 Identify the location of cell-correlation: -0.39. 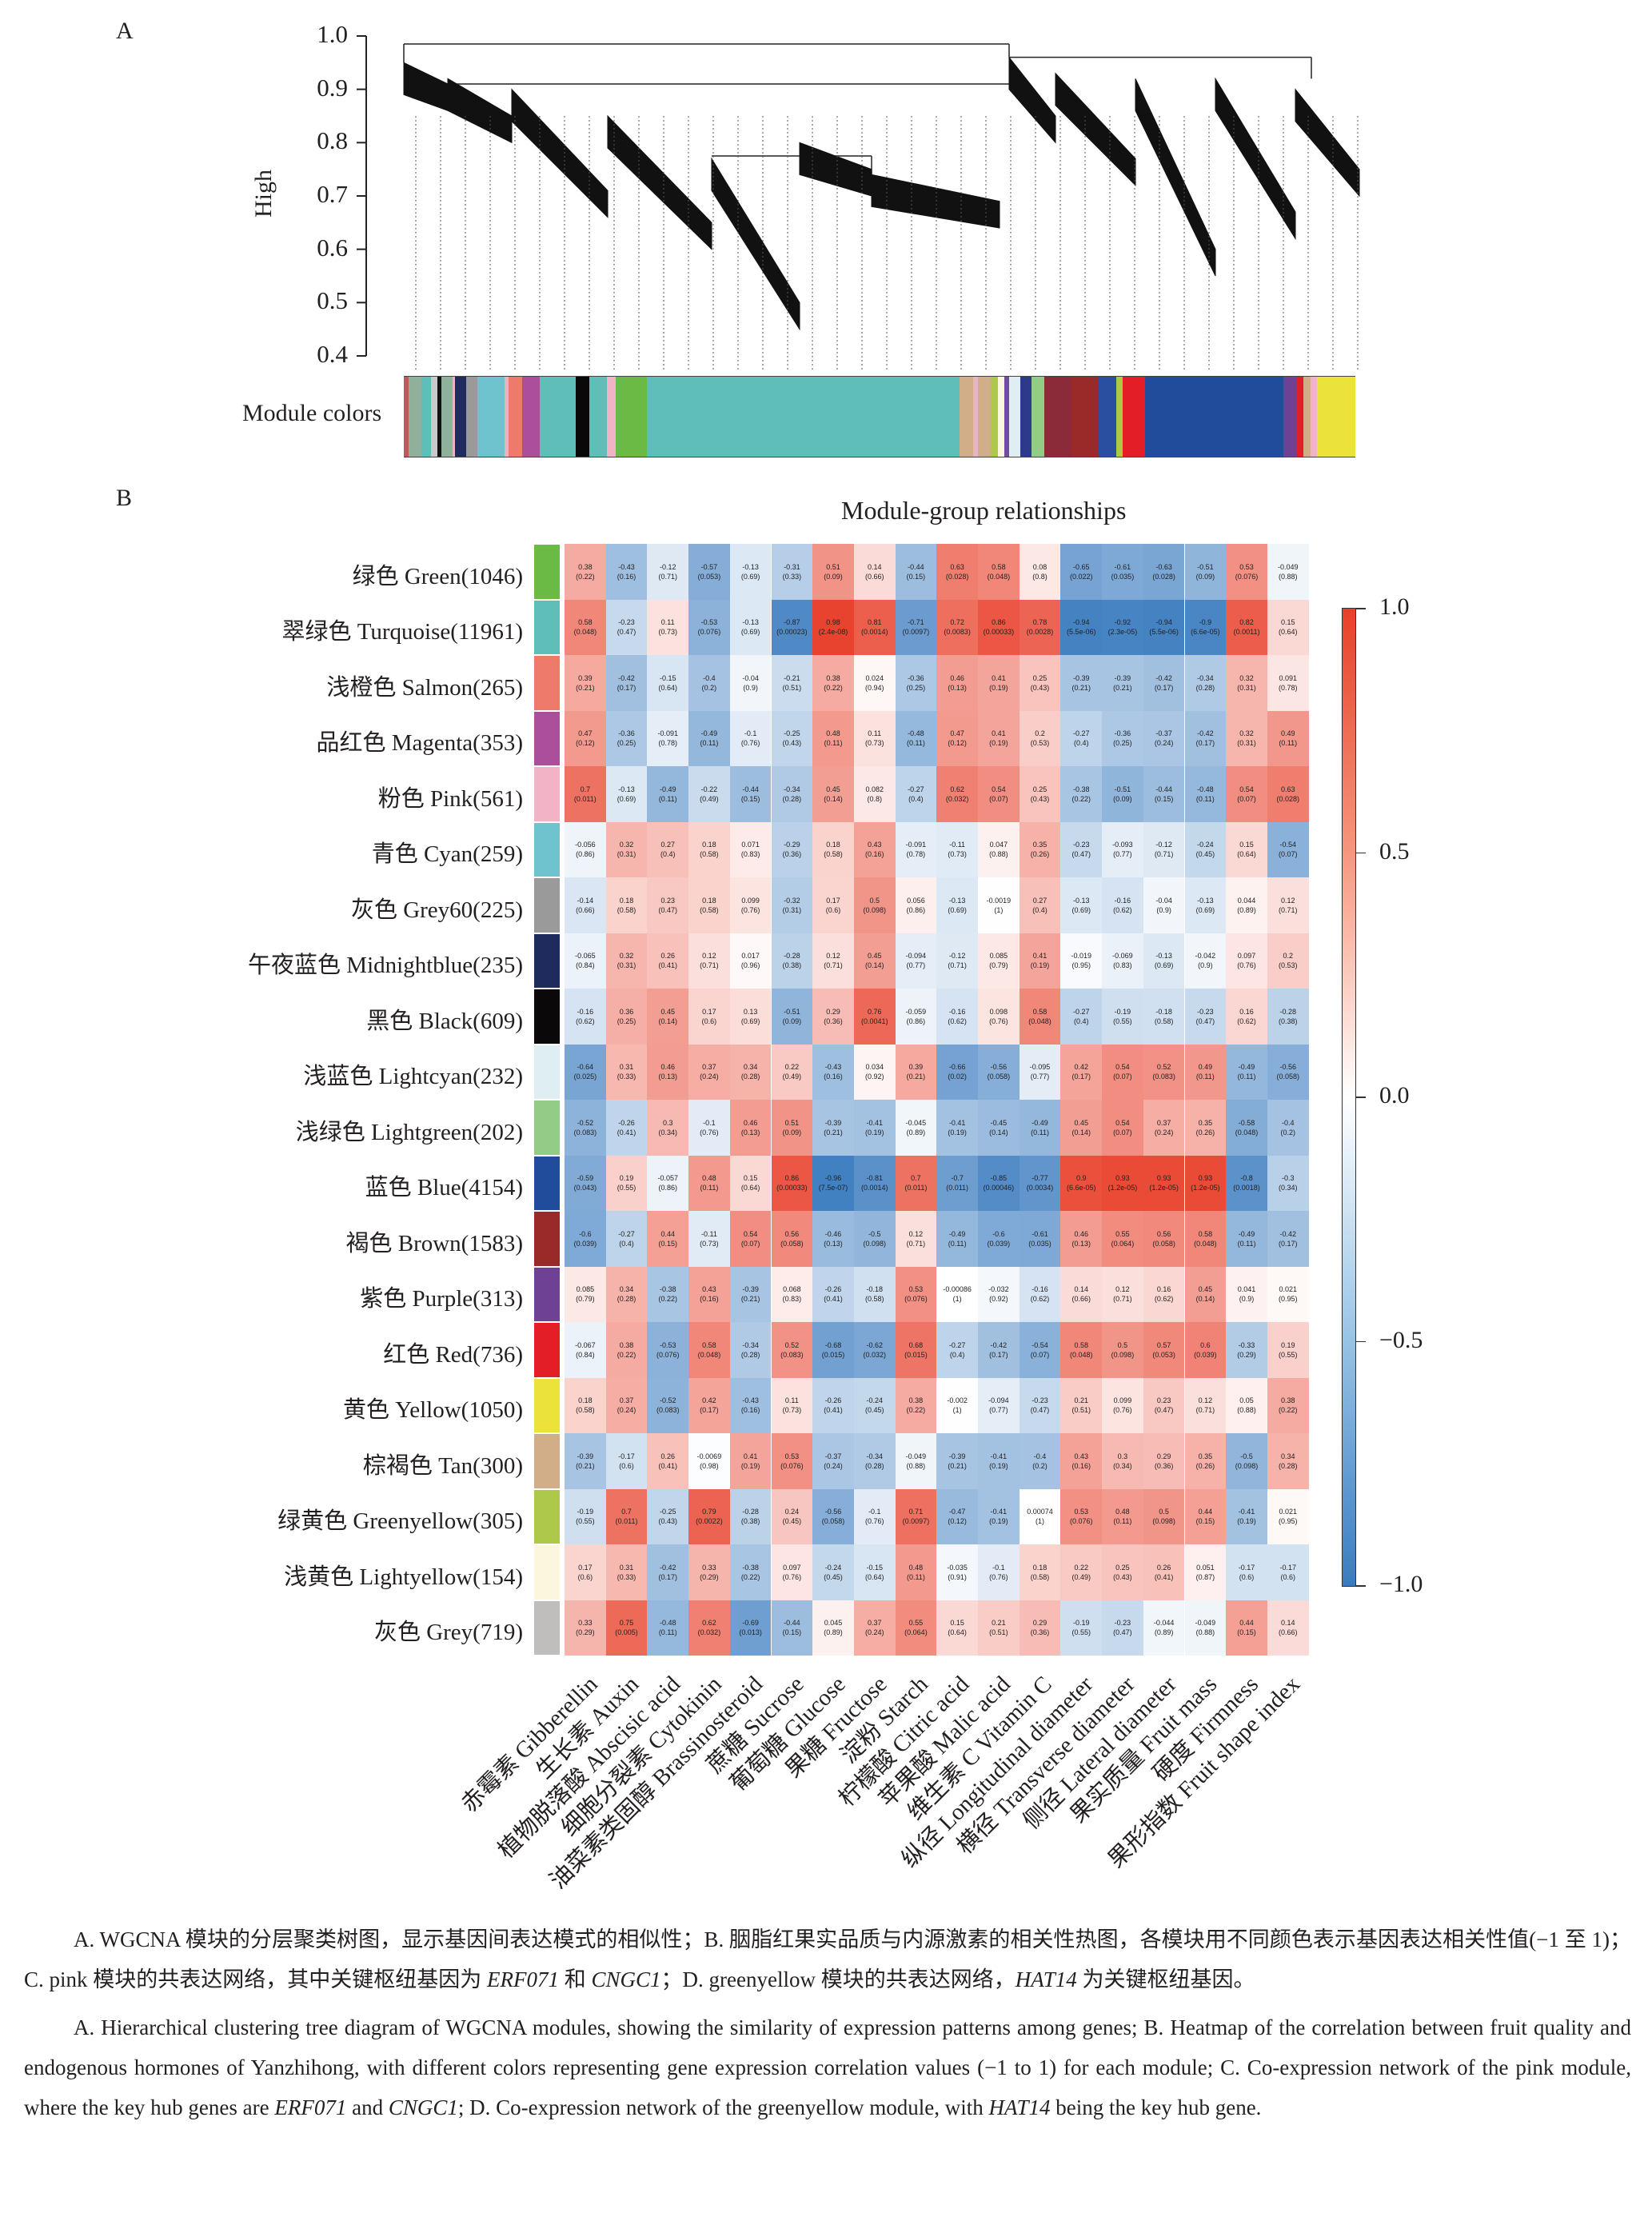
(750, 1289).